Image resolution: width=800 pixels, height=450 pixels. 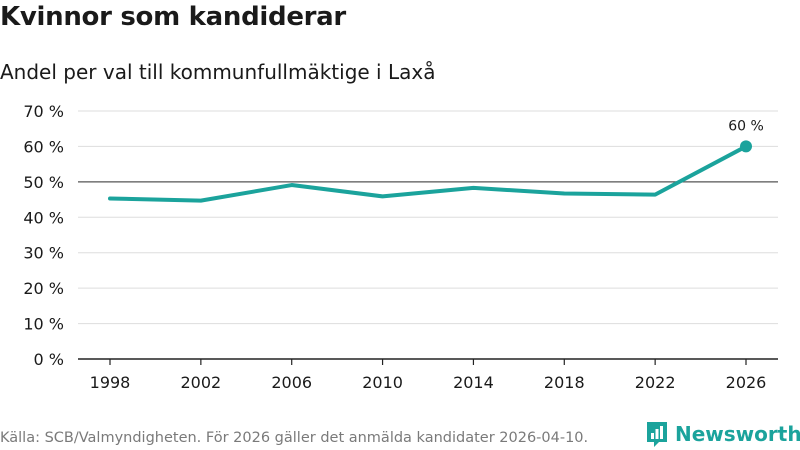 What do you see at coordinates (43, 235) in the screenshot?
I see `y-axis: 0 % 10 % 20 % 30 % 40 % 50 % 60 % 70 %` at bounding box center [43, 235].